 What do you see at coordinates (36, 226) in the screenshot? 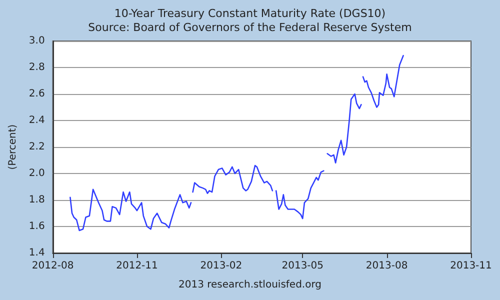
I see `y-tick-label: 1.6` at bounding box center [36, 226].